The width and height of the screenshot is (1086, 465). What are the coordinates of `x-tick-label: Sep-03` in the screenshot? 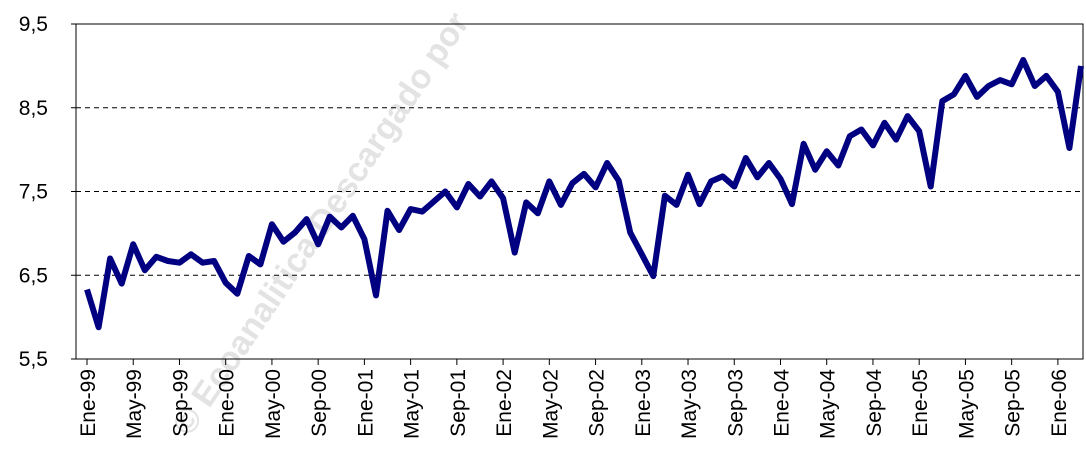 It's located at (735, 403).